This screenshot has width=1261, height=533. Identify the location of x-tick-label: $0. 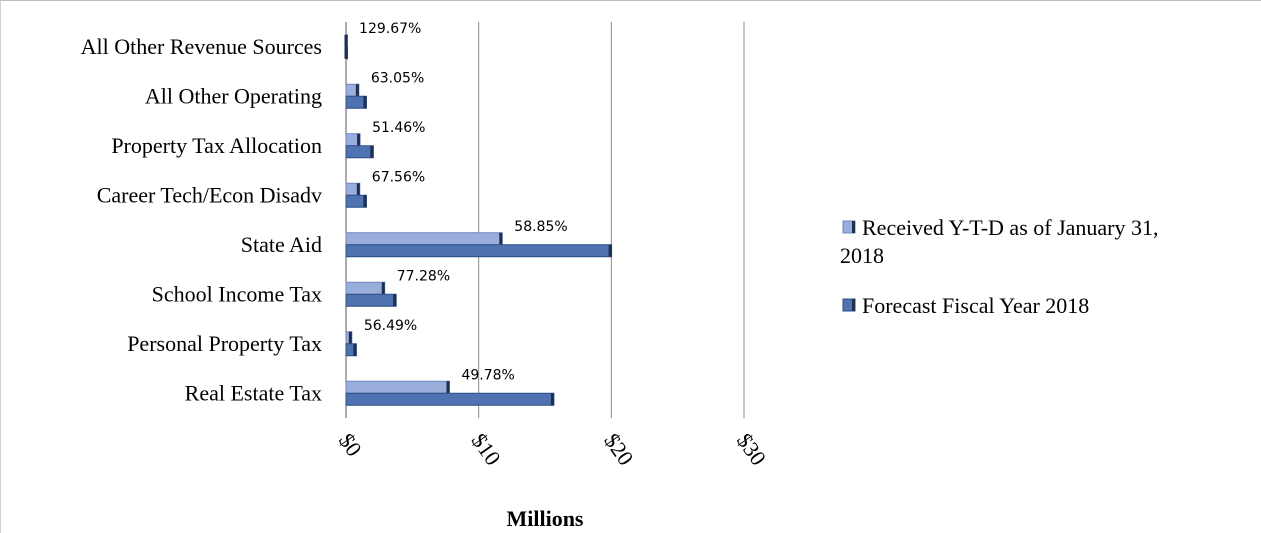
(350, 445).